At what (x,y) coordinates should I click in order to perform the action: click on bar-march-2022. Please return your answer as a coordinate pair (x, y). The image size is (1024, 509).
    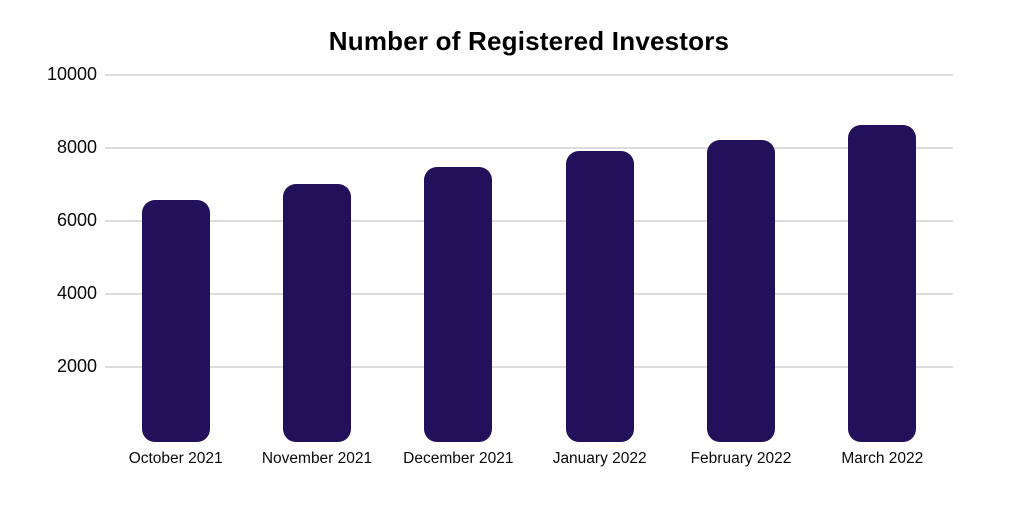
    Looking at the image, I should click on (882, 283).